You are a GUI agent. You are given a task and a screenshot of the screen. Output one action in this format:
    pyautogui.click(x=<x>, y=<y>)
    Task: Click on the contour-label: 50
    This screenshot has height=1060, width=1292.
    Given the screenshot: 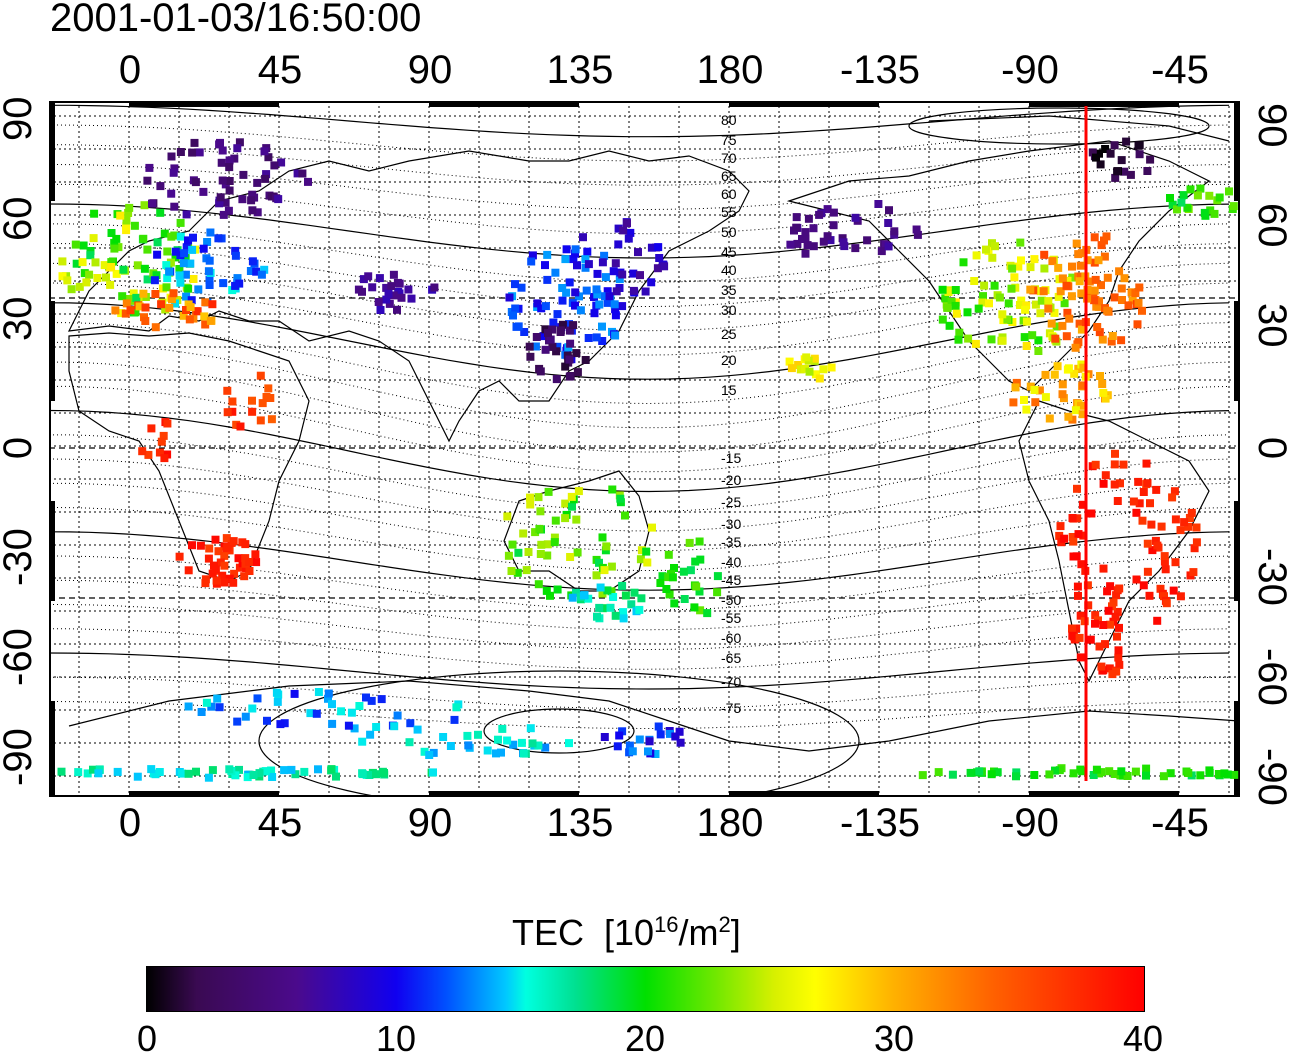 What is the action you would take?
    pyautogui.click(x=729, y=232)
    